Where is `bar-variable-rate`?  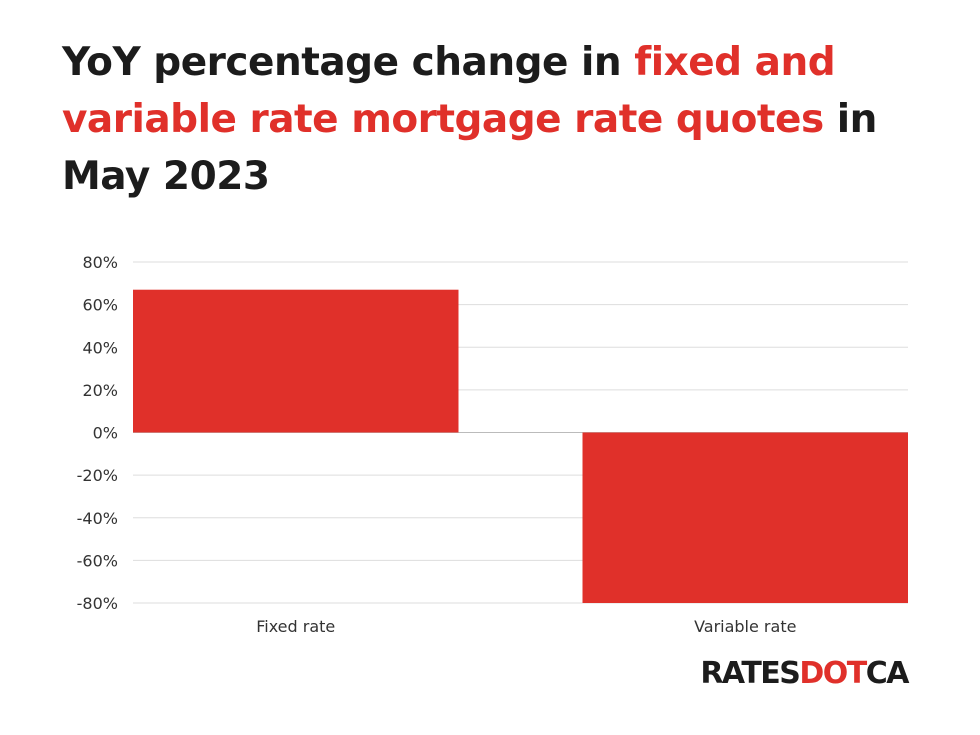 bar-variable-rate is located at coordinates (745, 517).